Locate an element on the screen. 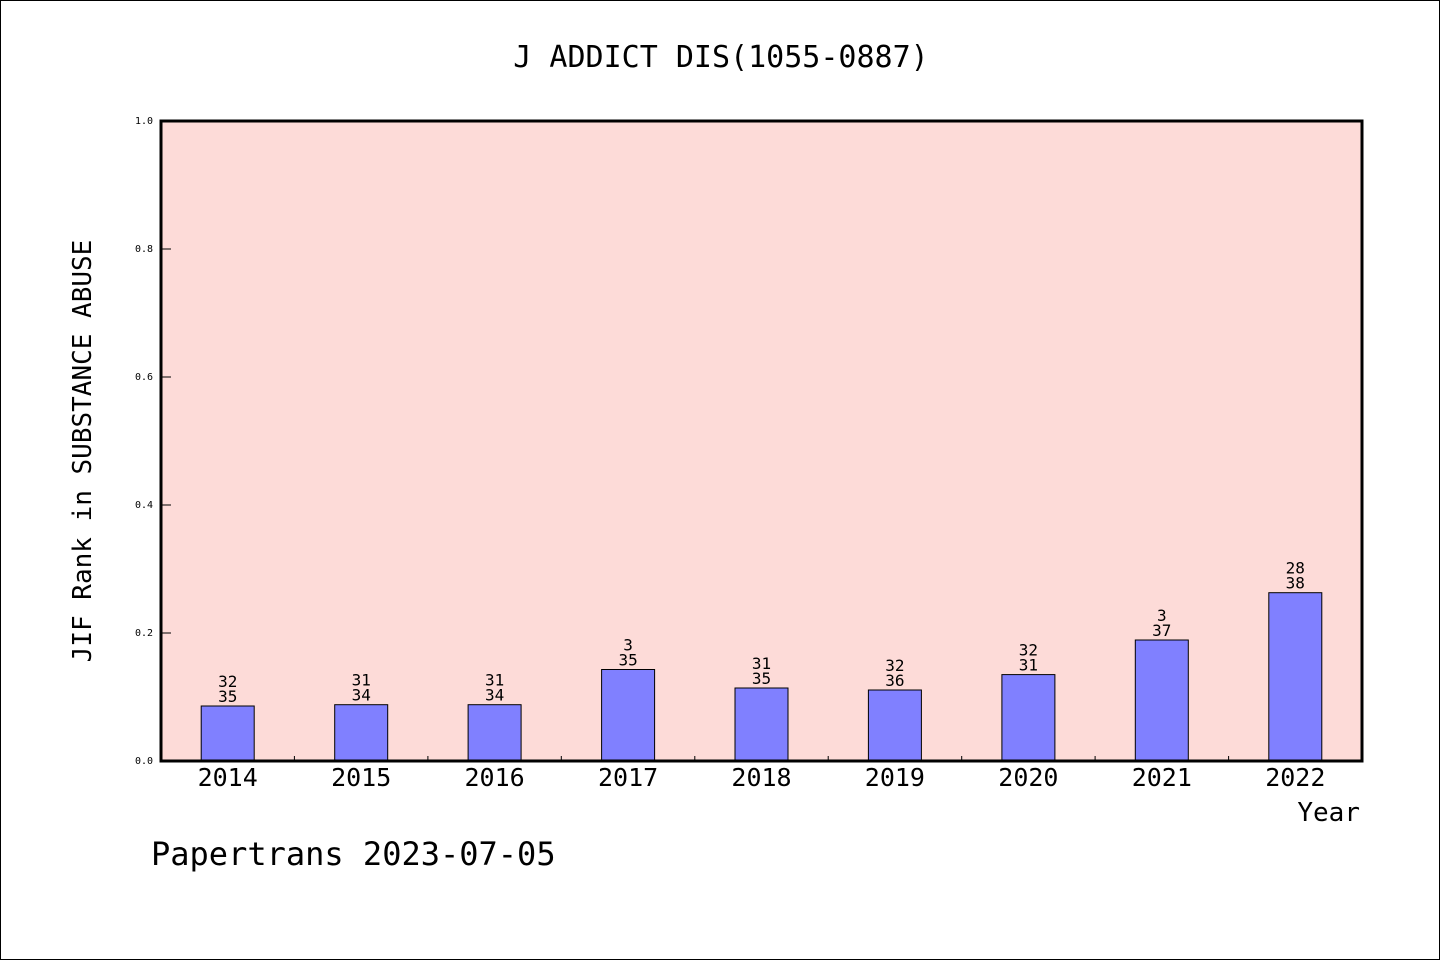 This screenshot has height=960, width=1440. bar-label-bottom-2019: 36 is located at coordinates (894, 680).